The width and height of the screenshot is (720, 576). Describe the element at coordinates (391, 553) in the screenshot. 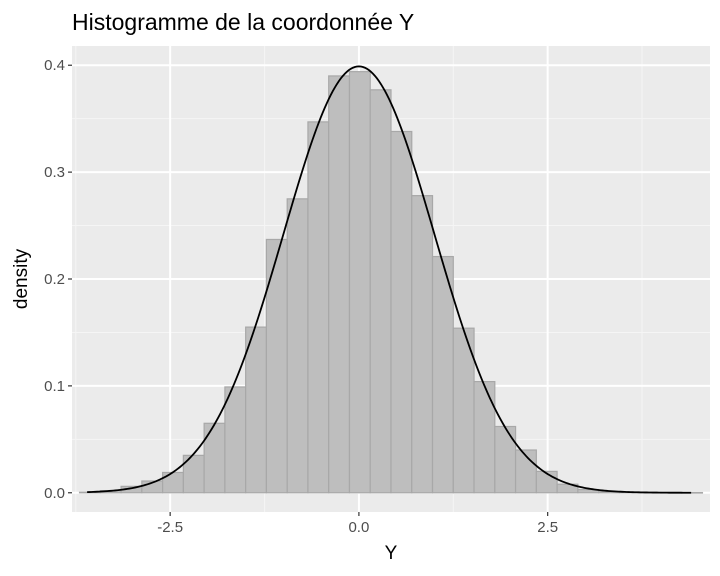

I see `x-axis-title: Y` at that location.